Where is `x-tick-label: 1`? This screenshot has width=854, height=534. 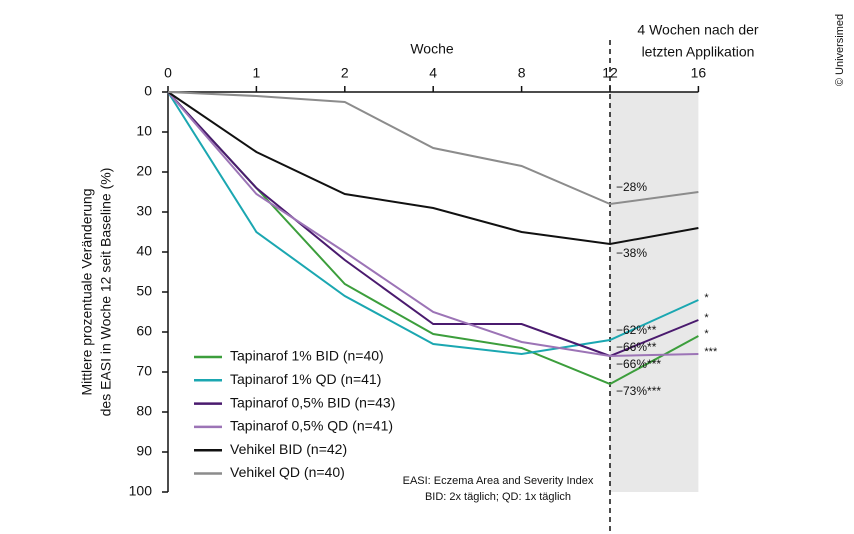
x-tick-label: 1 is located at coordinates (257, 73).